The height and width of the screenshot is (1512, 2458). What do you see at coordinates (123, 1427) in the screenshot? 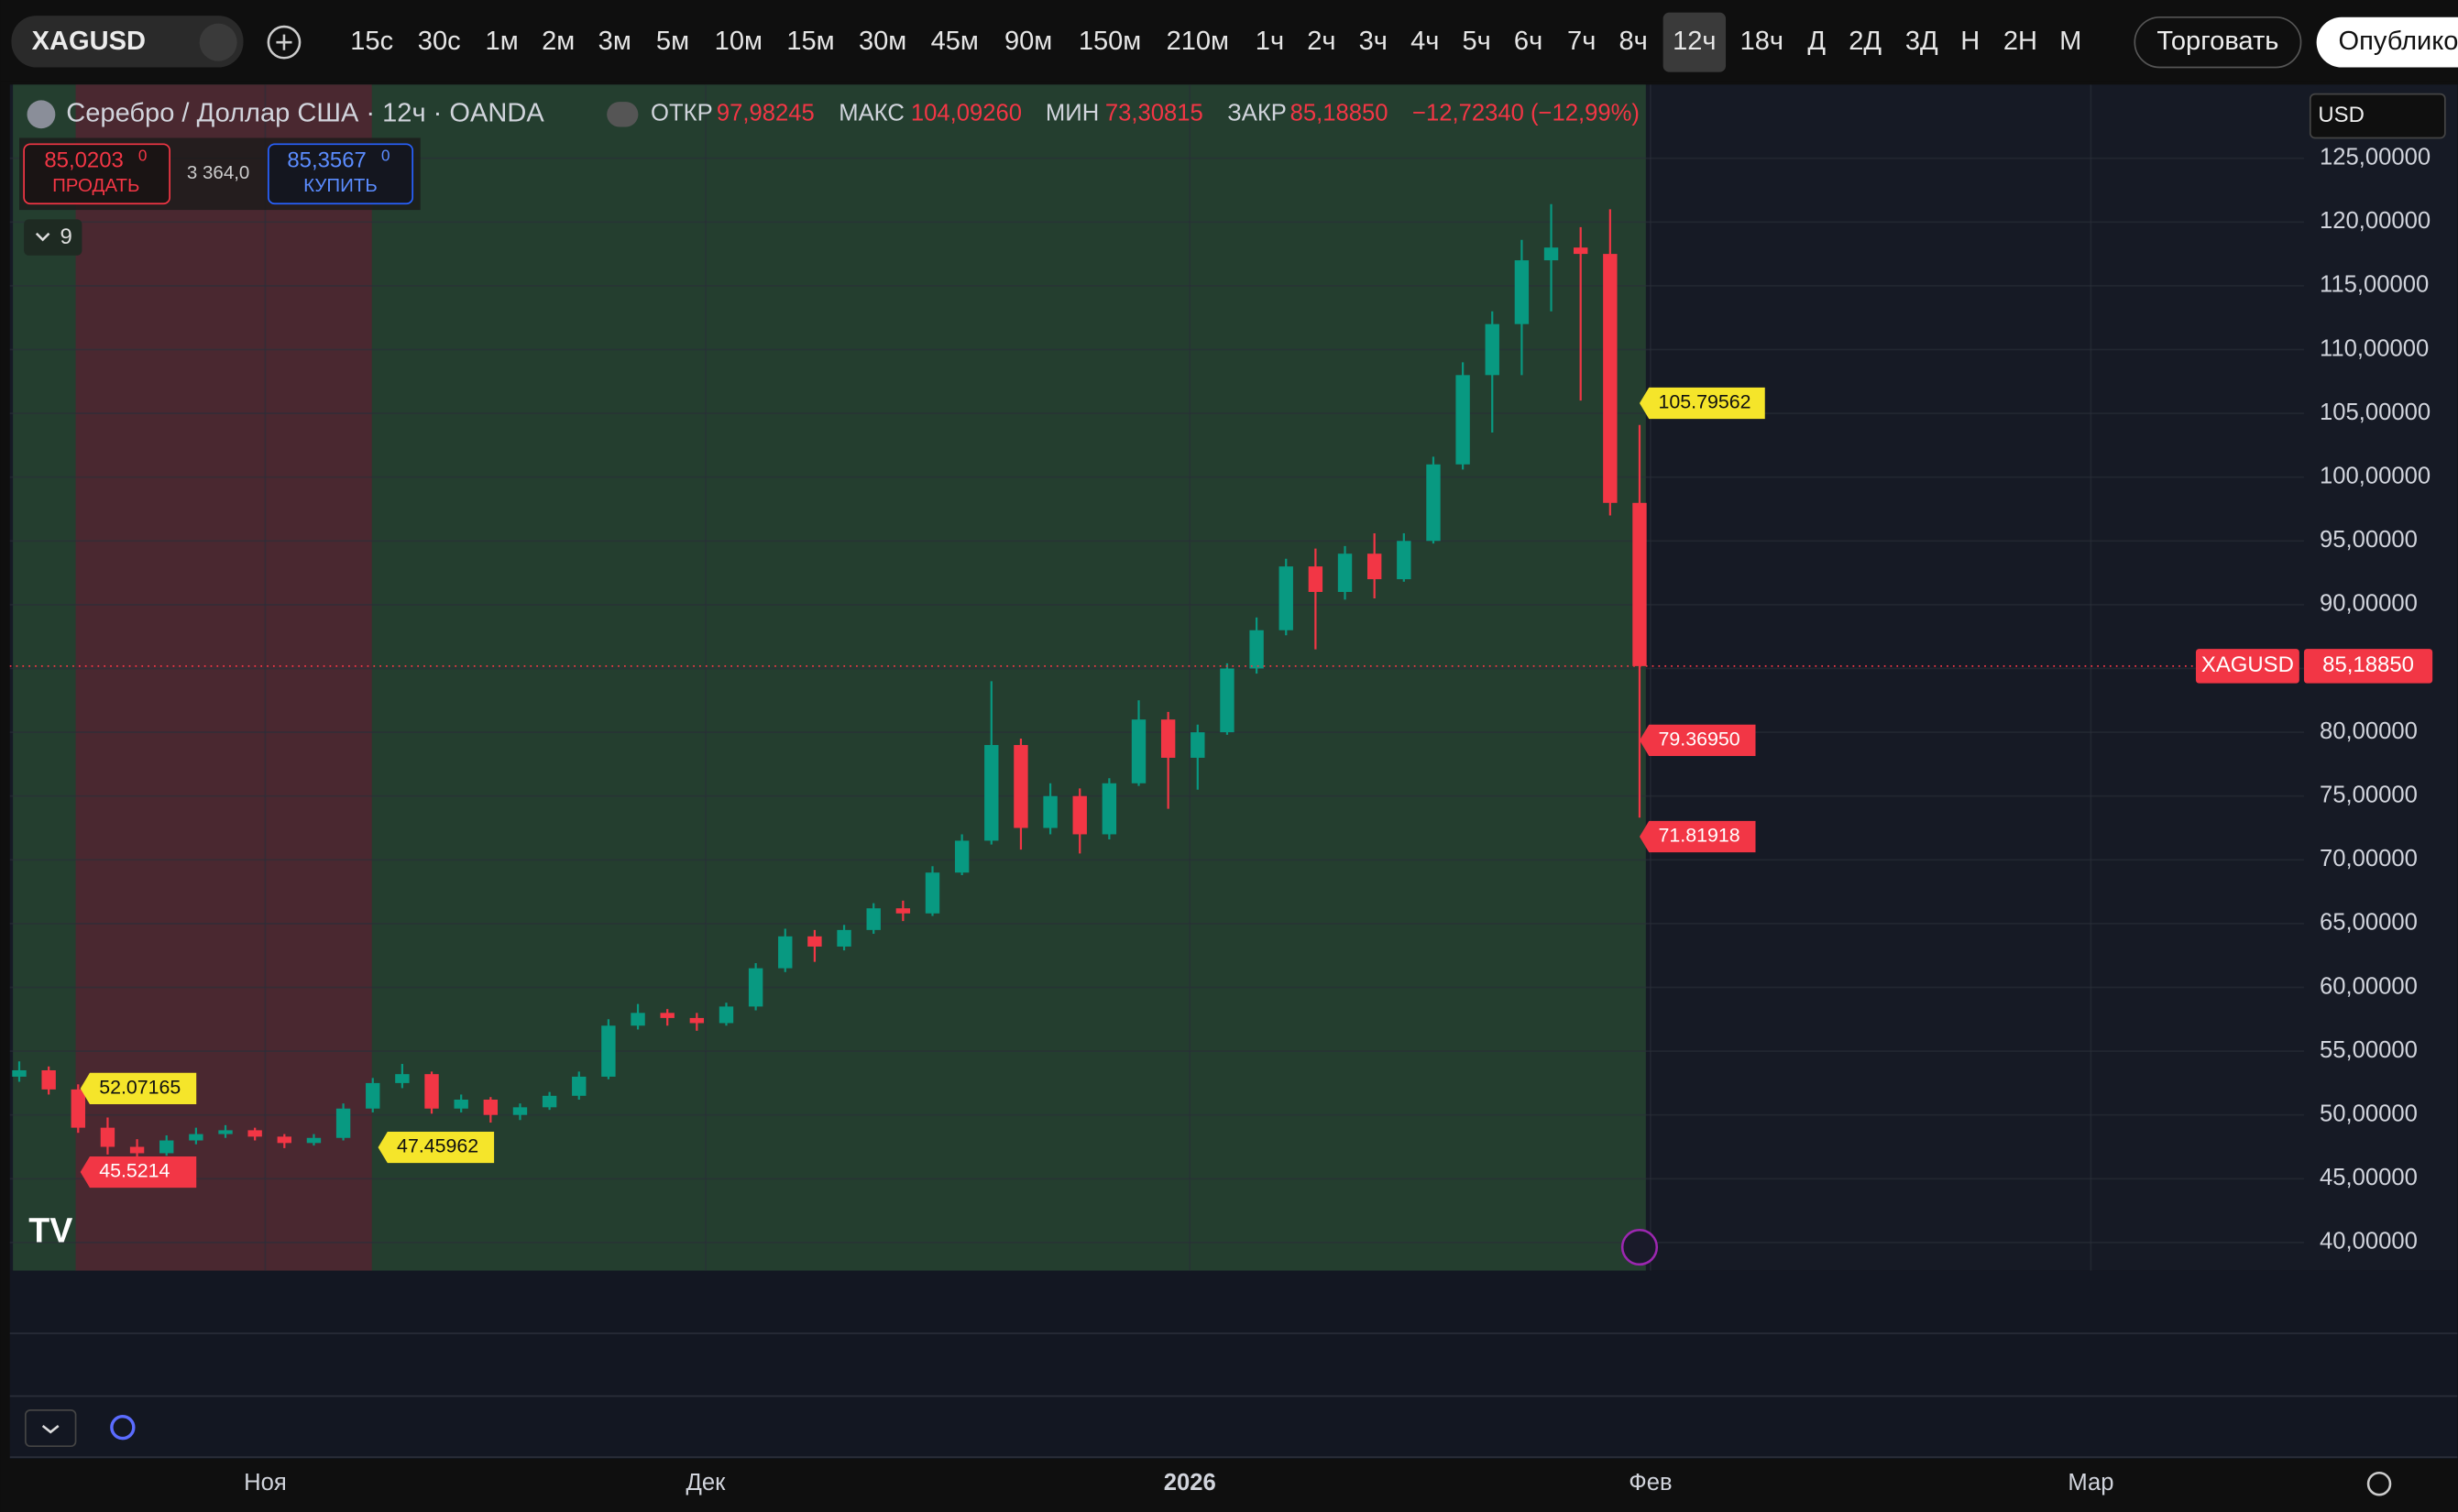
I see `sync-icon` at bounding box center [123, 1427].